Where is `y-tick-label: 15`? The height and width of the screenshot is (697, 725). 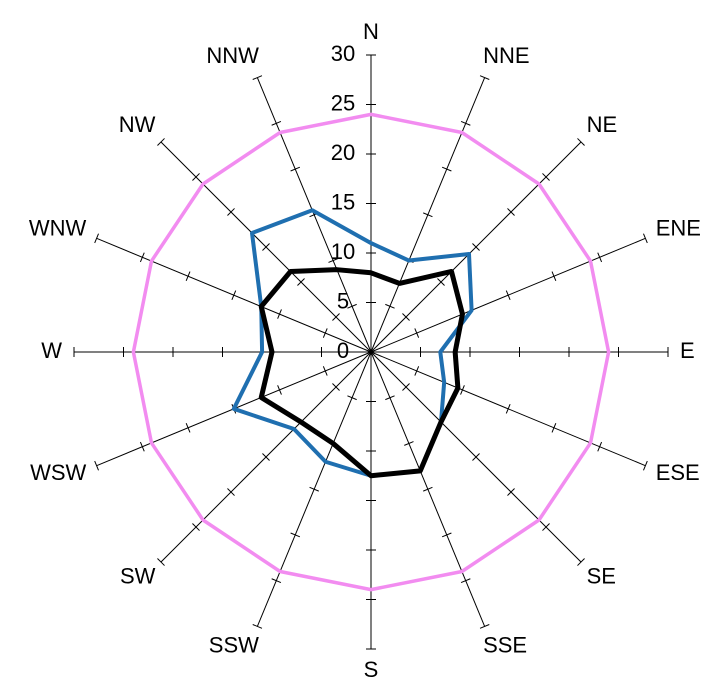
y-tick-label: 15 is located at coordinates (343, 201).